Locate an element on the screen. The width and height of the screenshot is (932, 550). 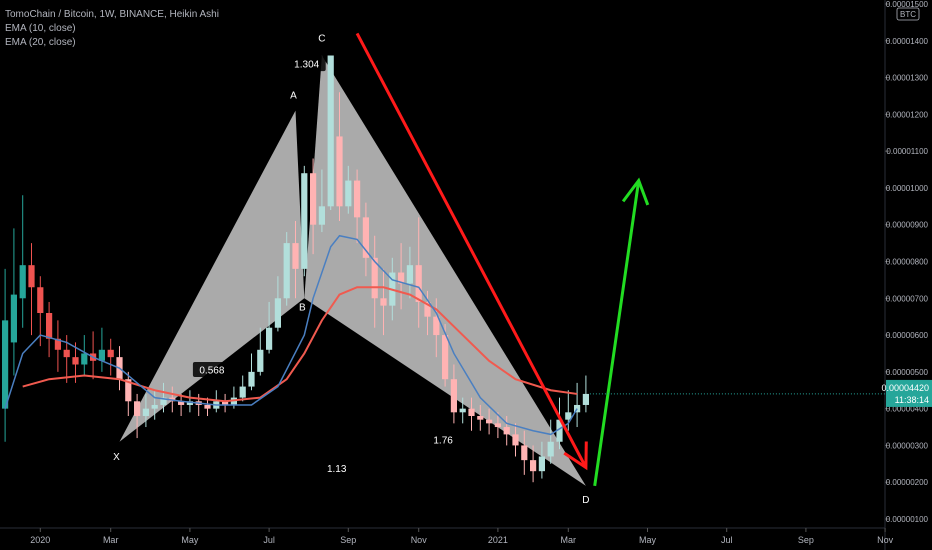
y-tick-label: 0.00000500 is located at coordinates (907, 372).